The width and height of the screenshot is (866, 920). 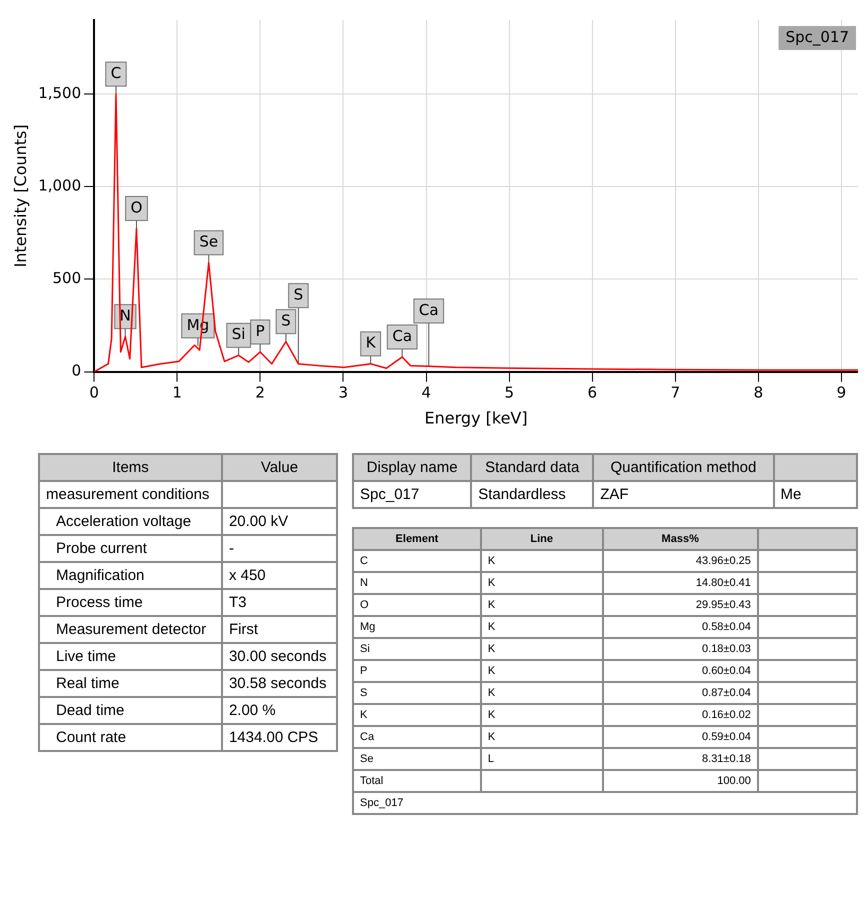 I want to click on annotation: Spc_017, so click(x=817, y=37).